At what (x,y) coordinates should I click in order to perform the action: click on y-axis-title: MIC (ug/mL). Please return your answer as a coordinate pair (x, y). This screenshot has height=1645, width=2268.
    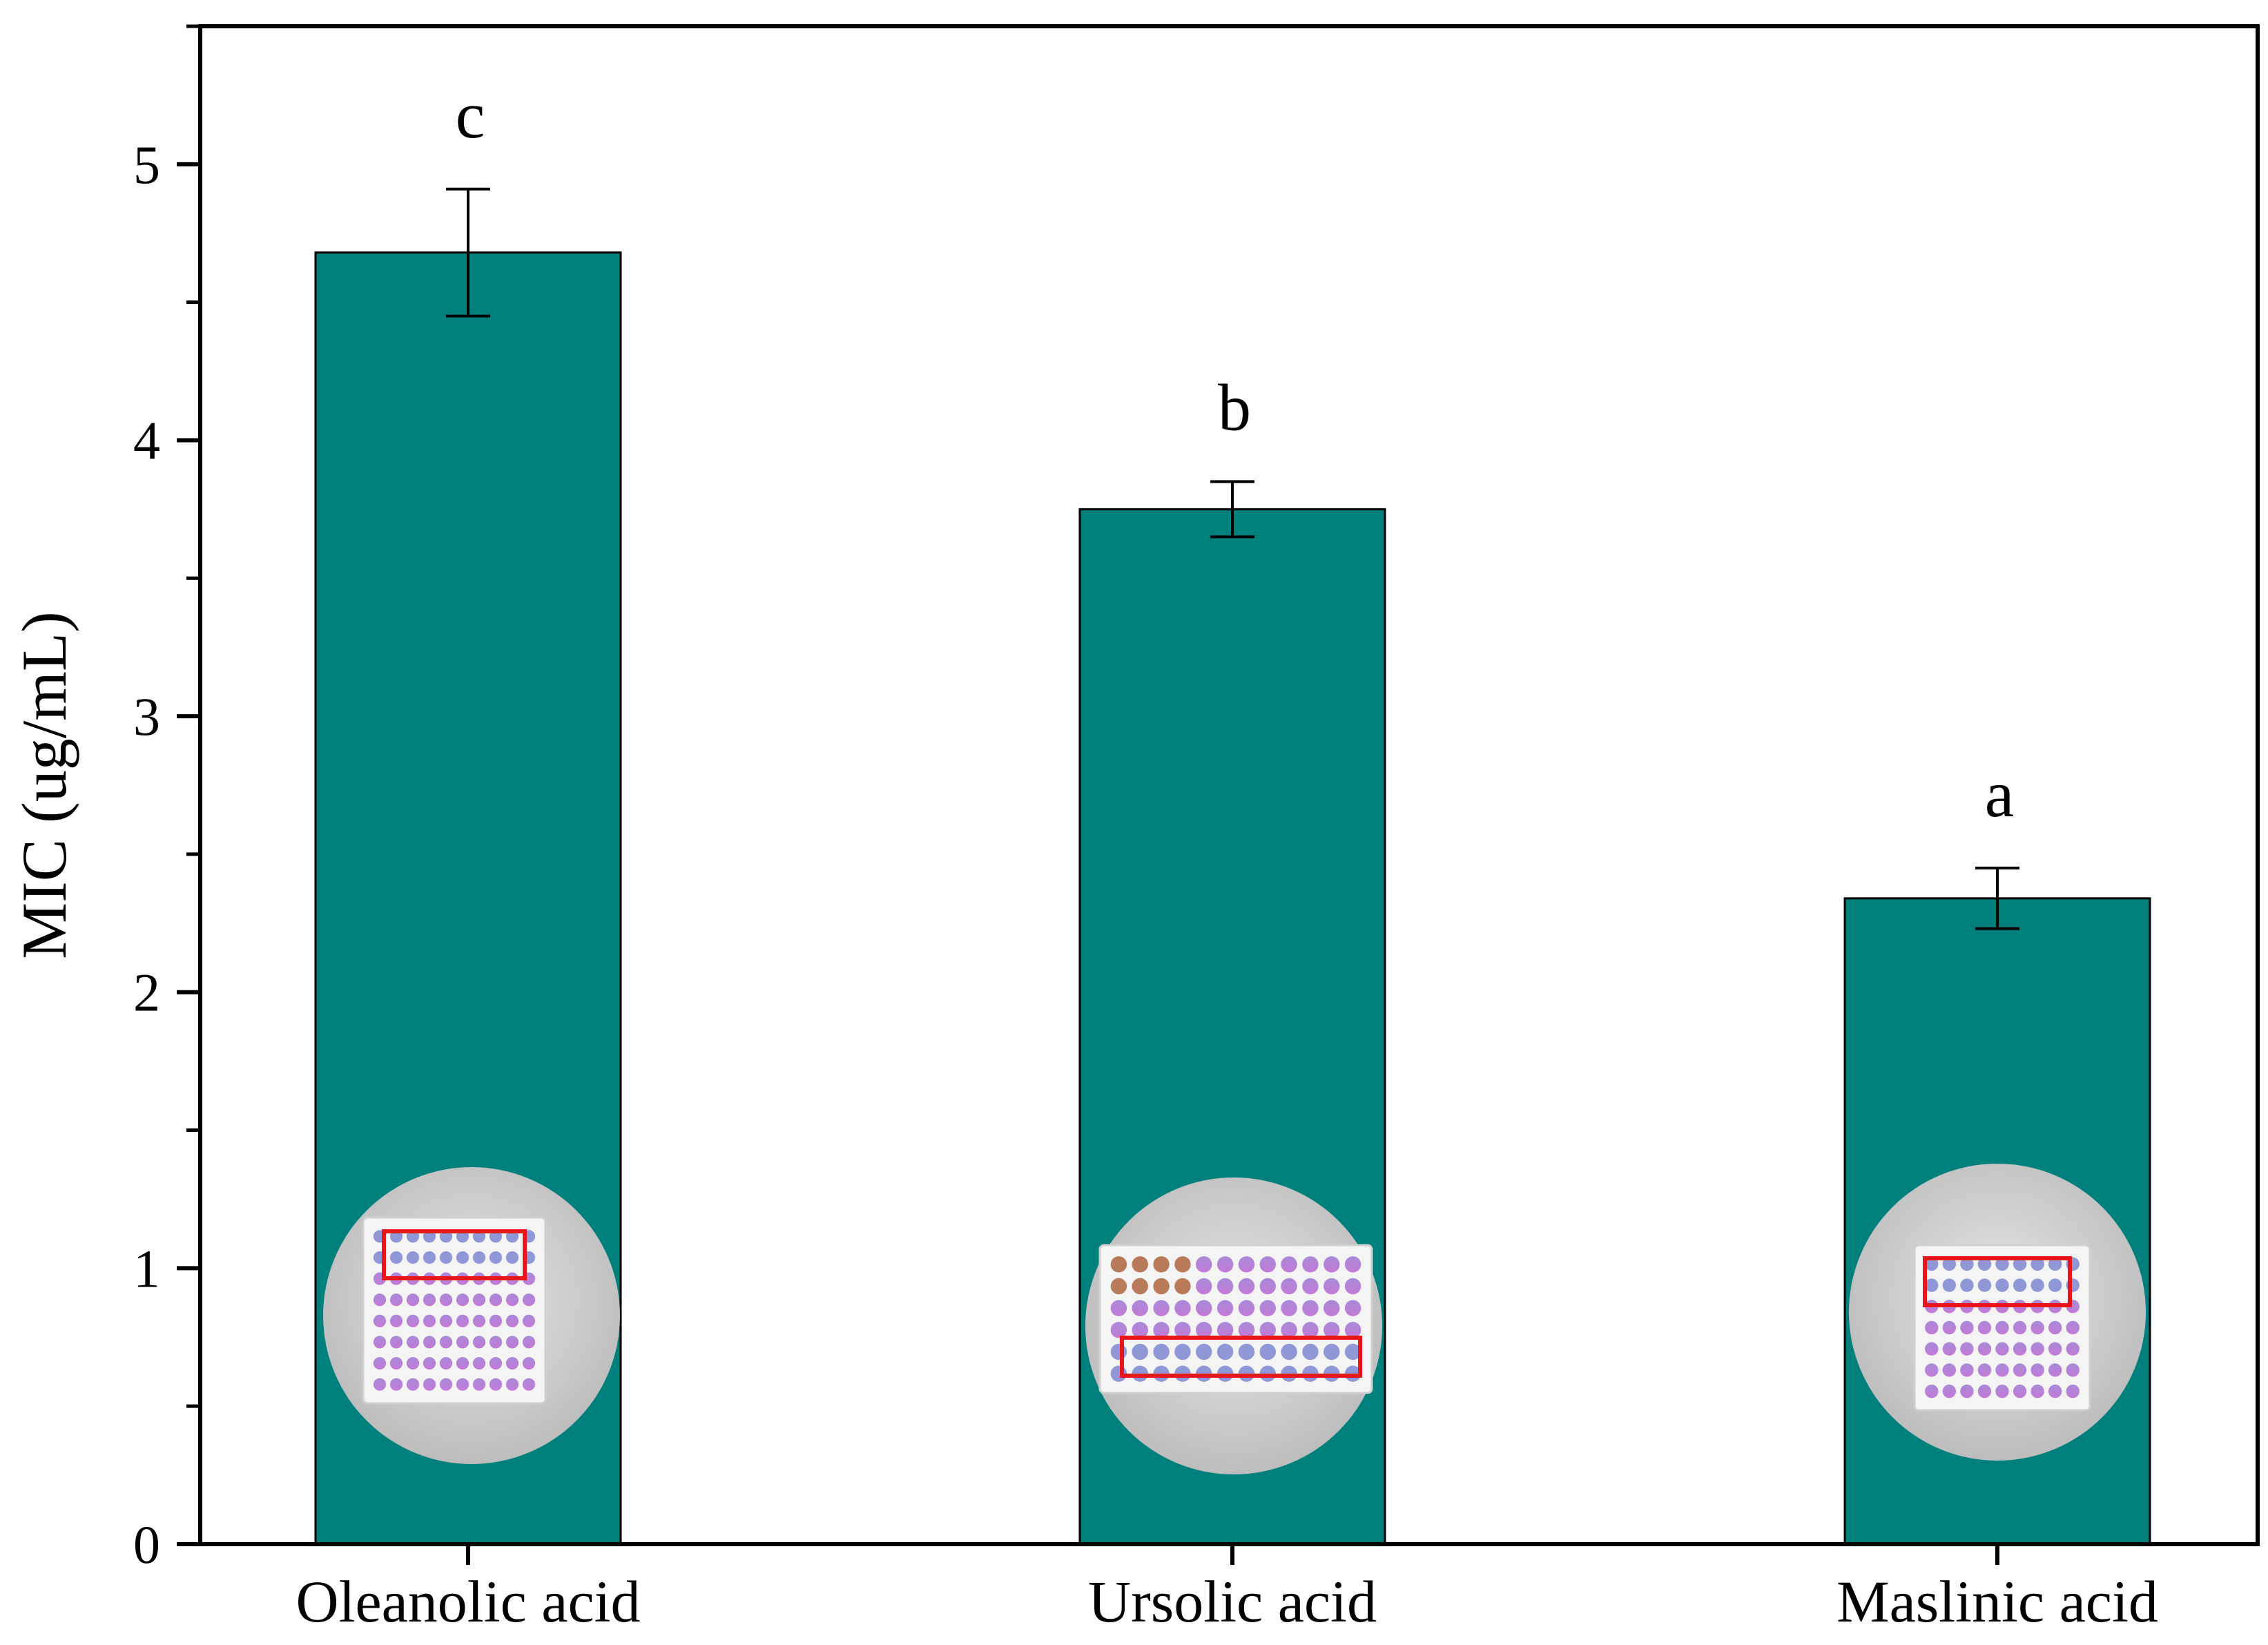
    Looking at the image, I should click on (44, 785).